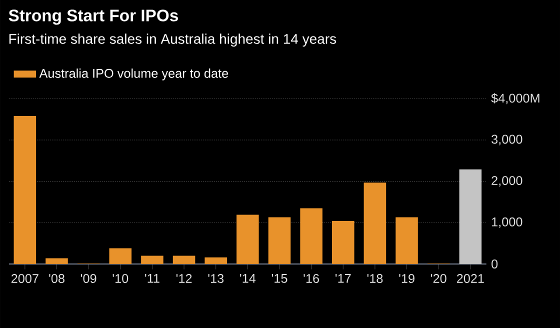 The height and width of the screenshot is (328, 560). What do you see at coordinates (24, 278) in the screenshot?
I see `x-tick-label: 2007` at bounding box center [24, 278].